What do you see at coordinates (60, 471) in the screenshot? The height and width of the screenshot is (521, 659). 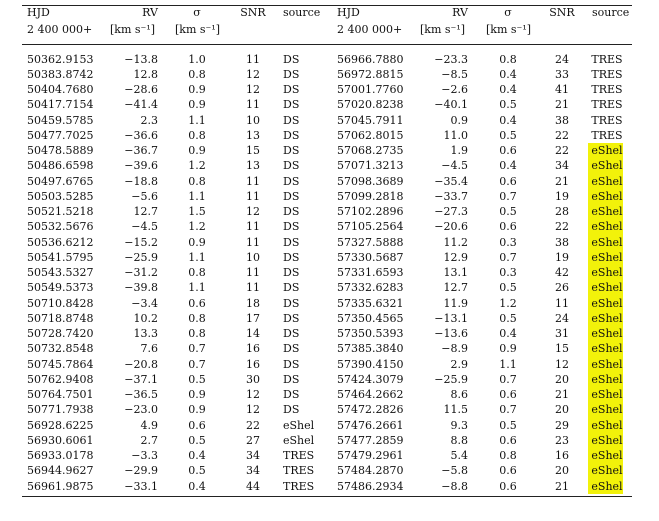 I see `table-cell: 56944.9627` at bounding box center [60, 471].